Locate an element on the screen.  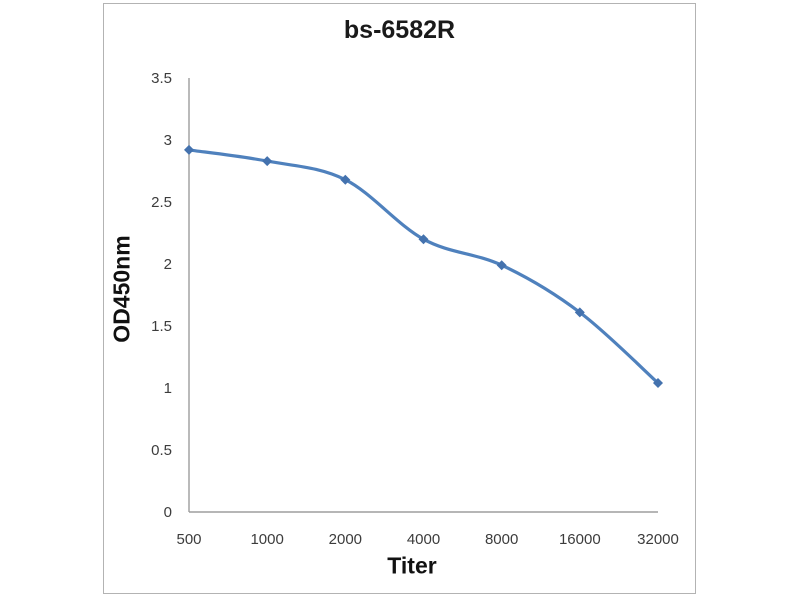
y-tick-label: 3 is located at coordinates (168, 140).